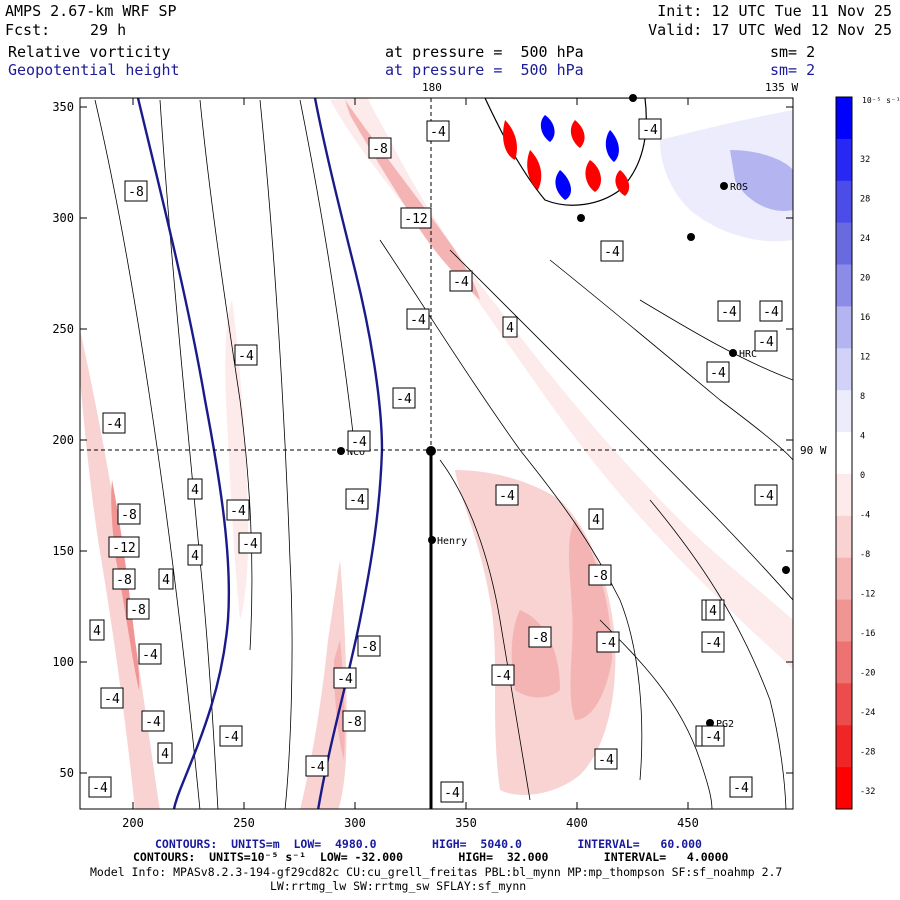  Describe the element at coordinates (123, 548) in the screenshot. I see `svg-text: -12` at that location.